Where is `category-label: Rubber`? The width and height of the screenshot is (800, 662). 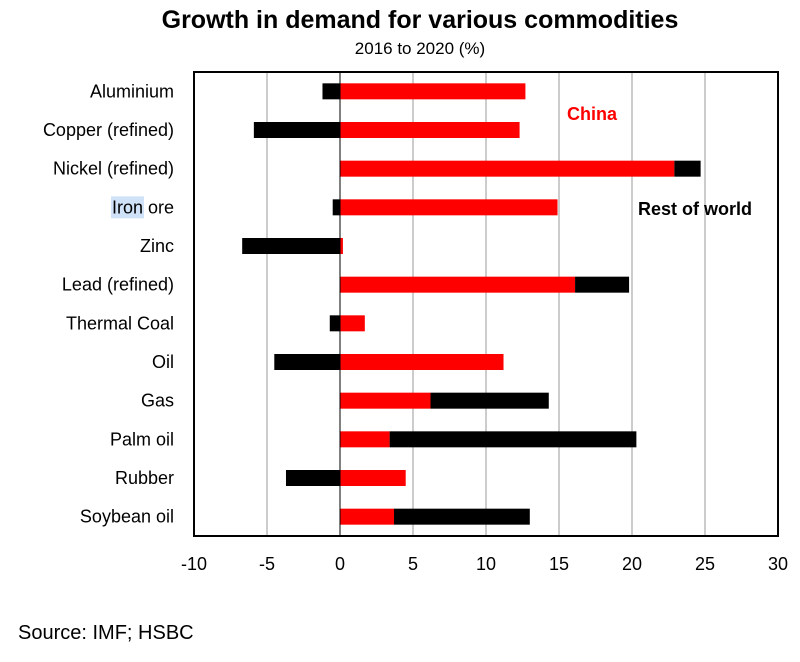 category-label: Rubber is located at coordinates (144, 478).